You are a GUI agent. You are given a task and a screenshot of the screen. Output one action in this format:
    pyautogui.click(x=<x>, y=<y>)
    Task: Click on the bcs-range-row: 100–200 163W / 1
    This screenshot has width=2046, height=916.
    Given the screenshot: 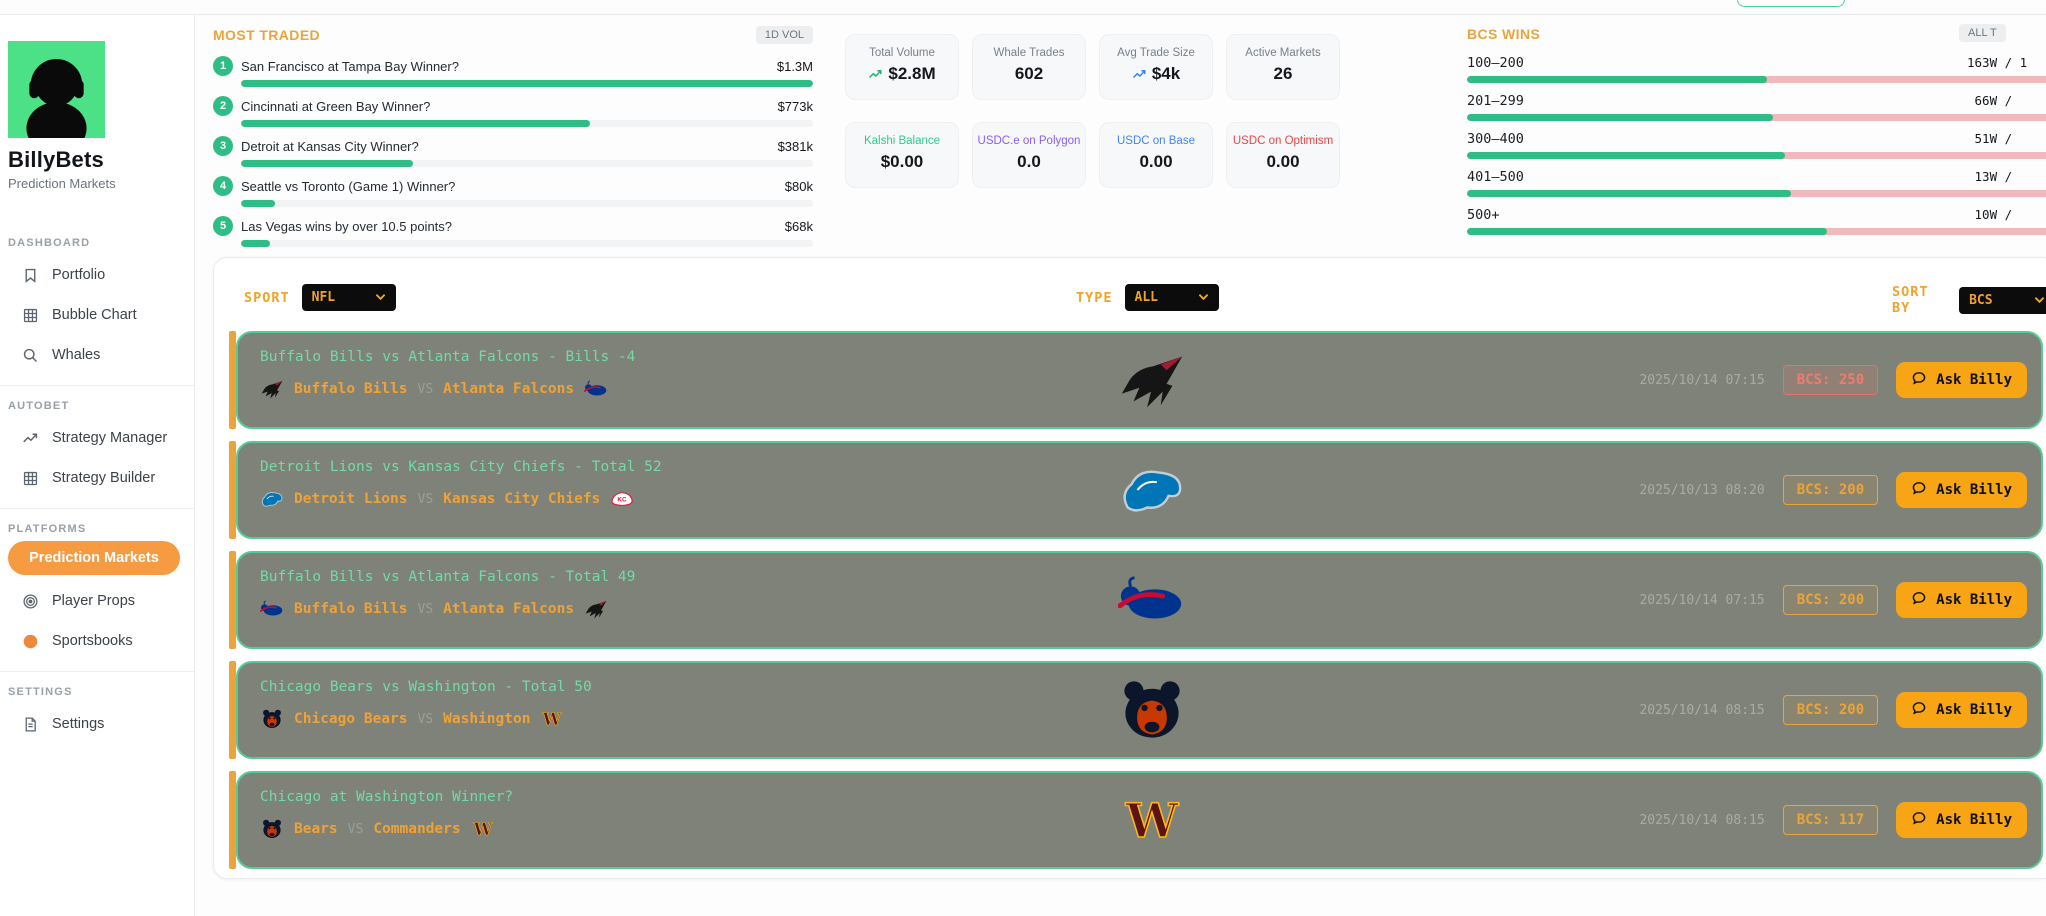 What is the action you would take?
    pyautogui.click(x=1756, y=68)
    